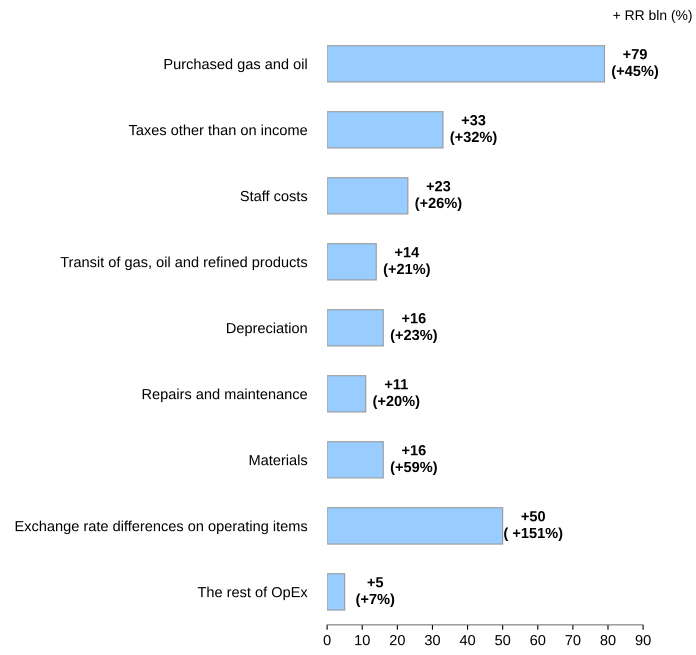 The height and width of the screenshot is (655, 696). I want to click on y-tick-label: Taxes other than on income, so click(218, 130).